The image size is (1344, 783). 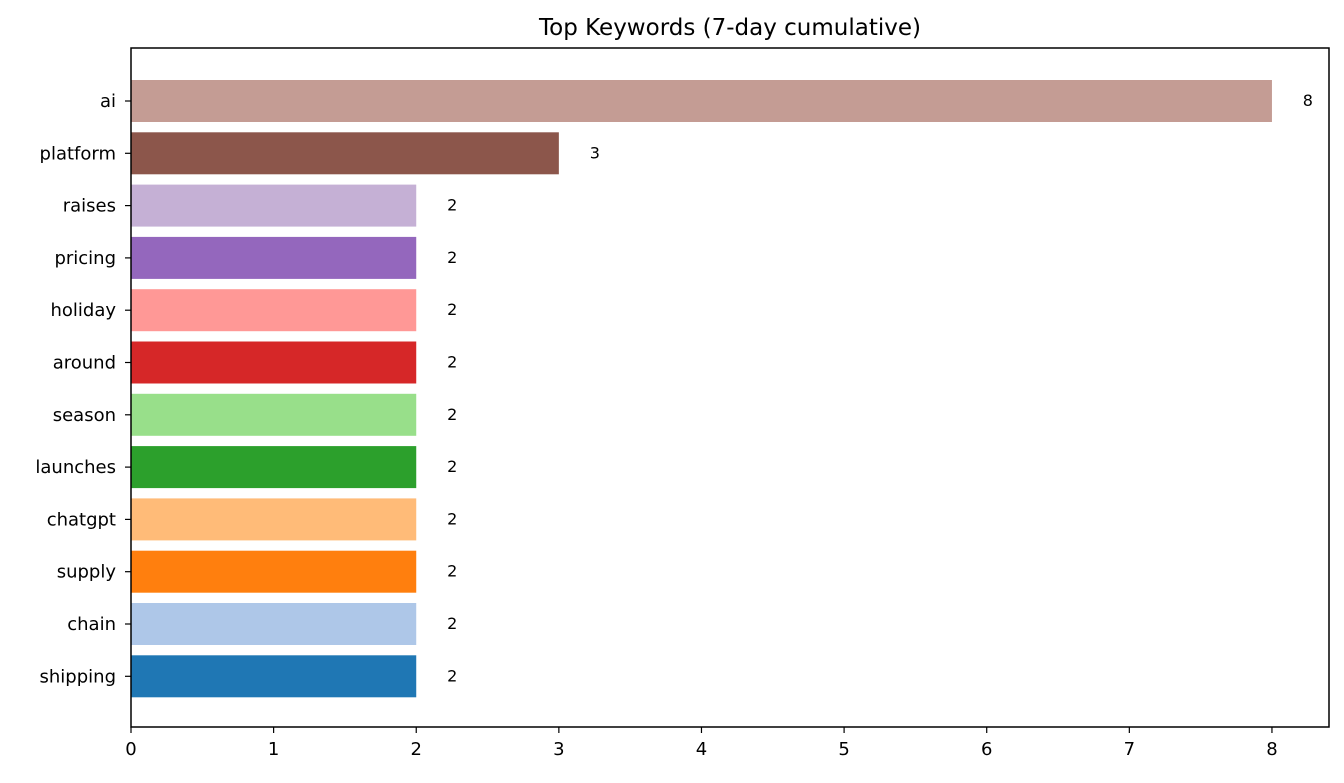 What do you see at coordinates (452, 518) in the screenshot?
I see `value-label-chatgpt: 2` at bounding box center [452, 518].